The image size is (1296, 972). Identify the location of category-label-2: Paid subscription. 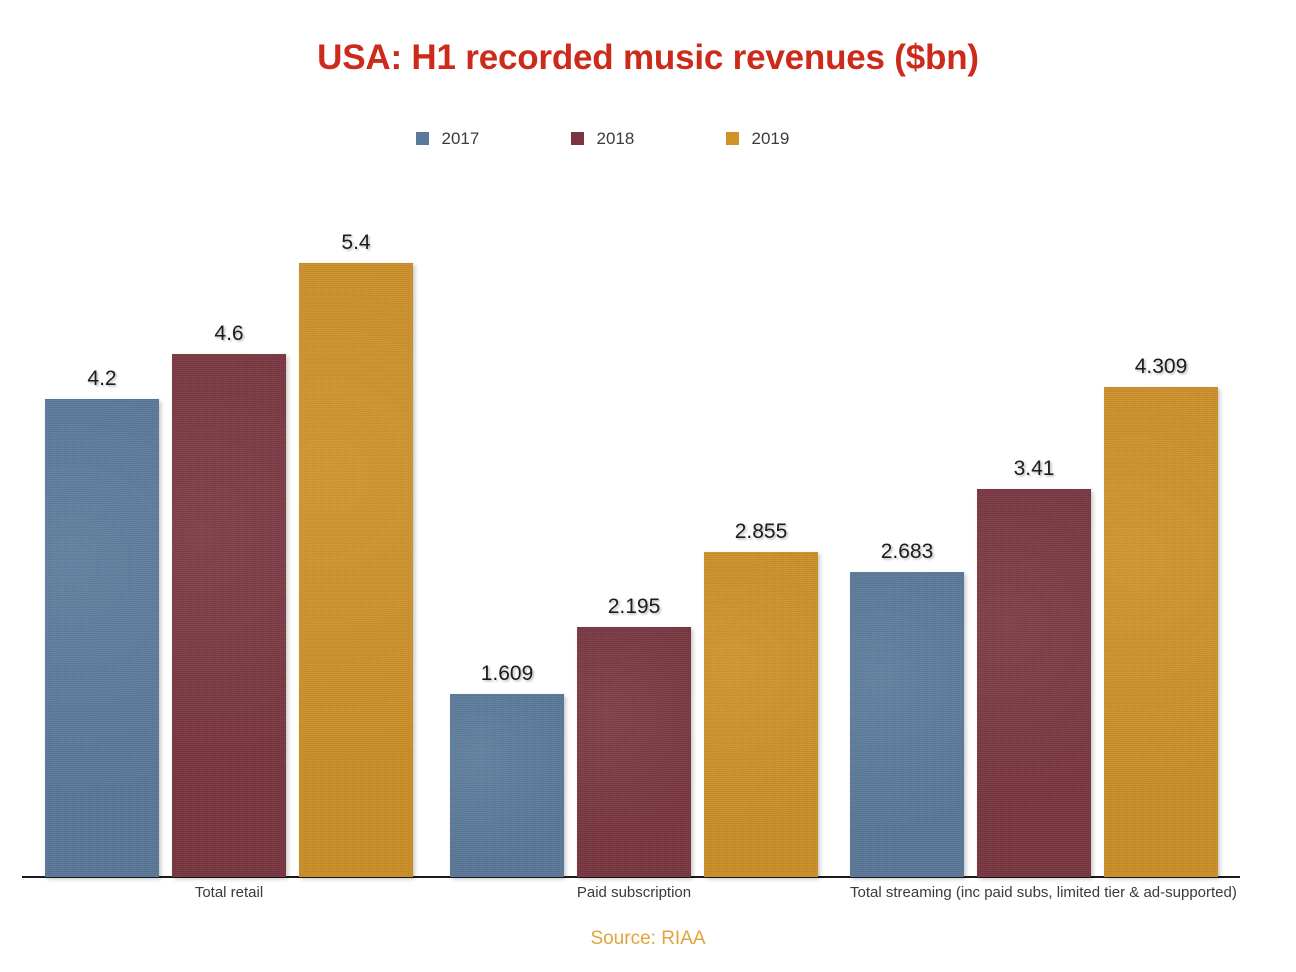
(634, 892).